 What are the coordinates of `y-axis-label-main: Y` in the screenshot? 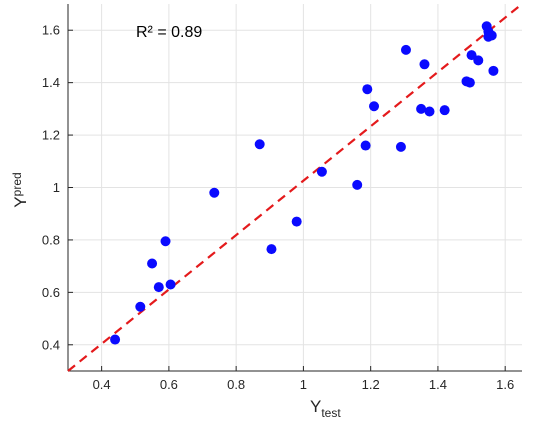 It's located at (20, 201).